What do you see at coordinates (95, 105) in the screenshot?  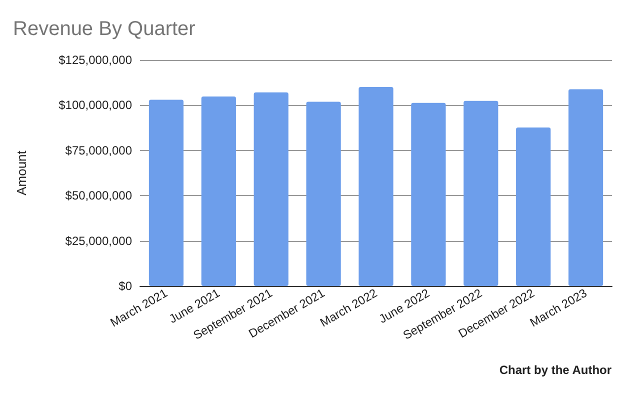 I see `y-tick-label: $100,000,000` at bounding box center [95, 105].